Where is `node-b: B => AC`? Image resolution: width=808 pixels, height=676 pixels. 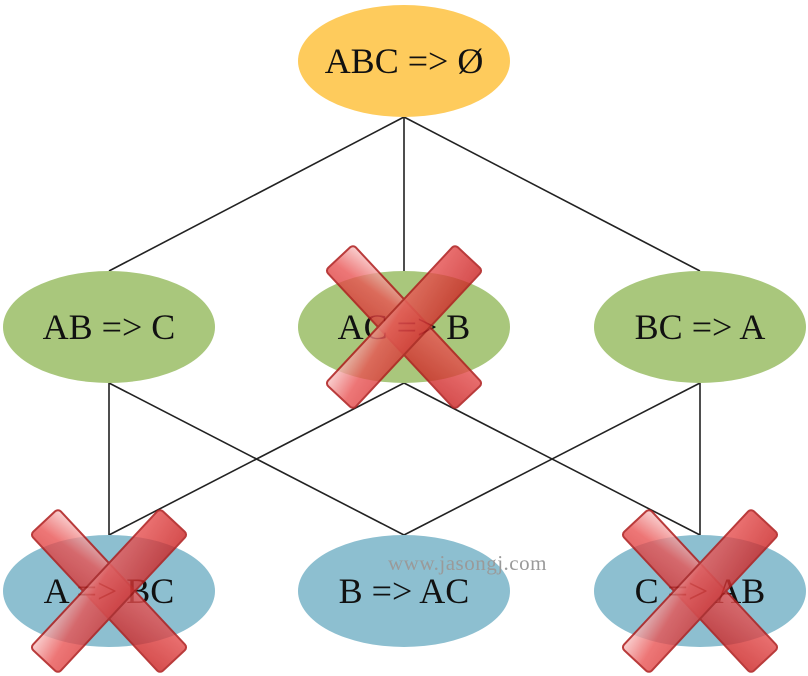
node-b: B => AC is located at coordinates (404, 591).